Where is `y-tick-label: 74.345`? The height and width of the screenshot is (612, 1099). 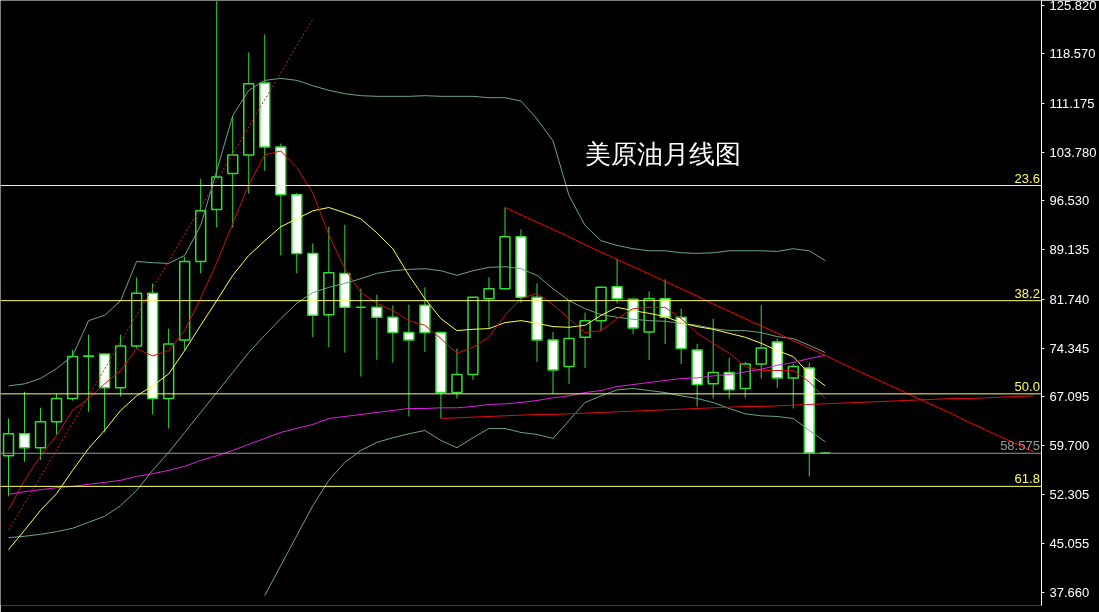 y-tick-label: 74.345 is located at coordinates (1069, 348).